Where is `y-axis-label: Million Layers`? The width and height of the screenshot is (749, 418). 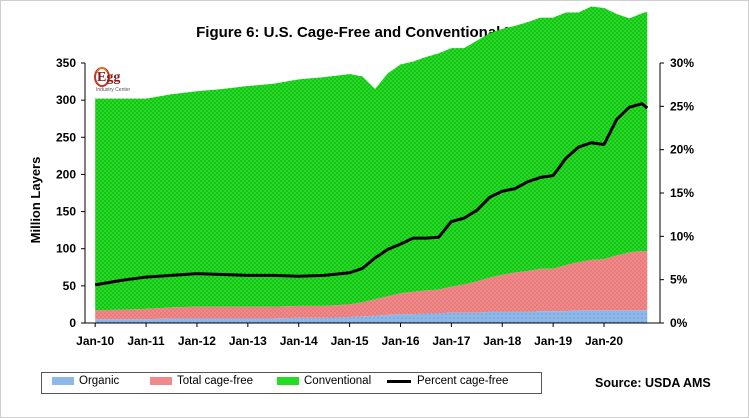
y-axis-label: Million Layers is located at coordinates (35, 200).